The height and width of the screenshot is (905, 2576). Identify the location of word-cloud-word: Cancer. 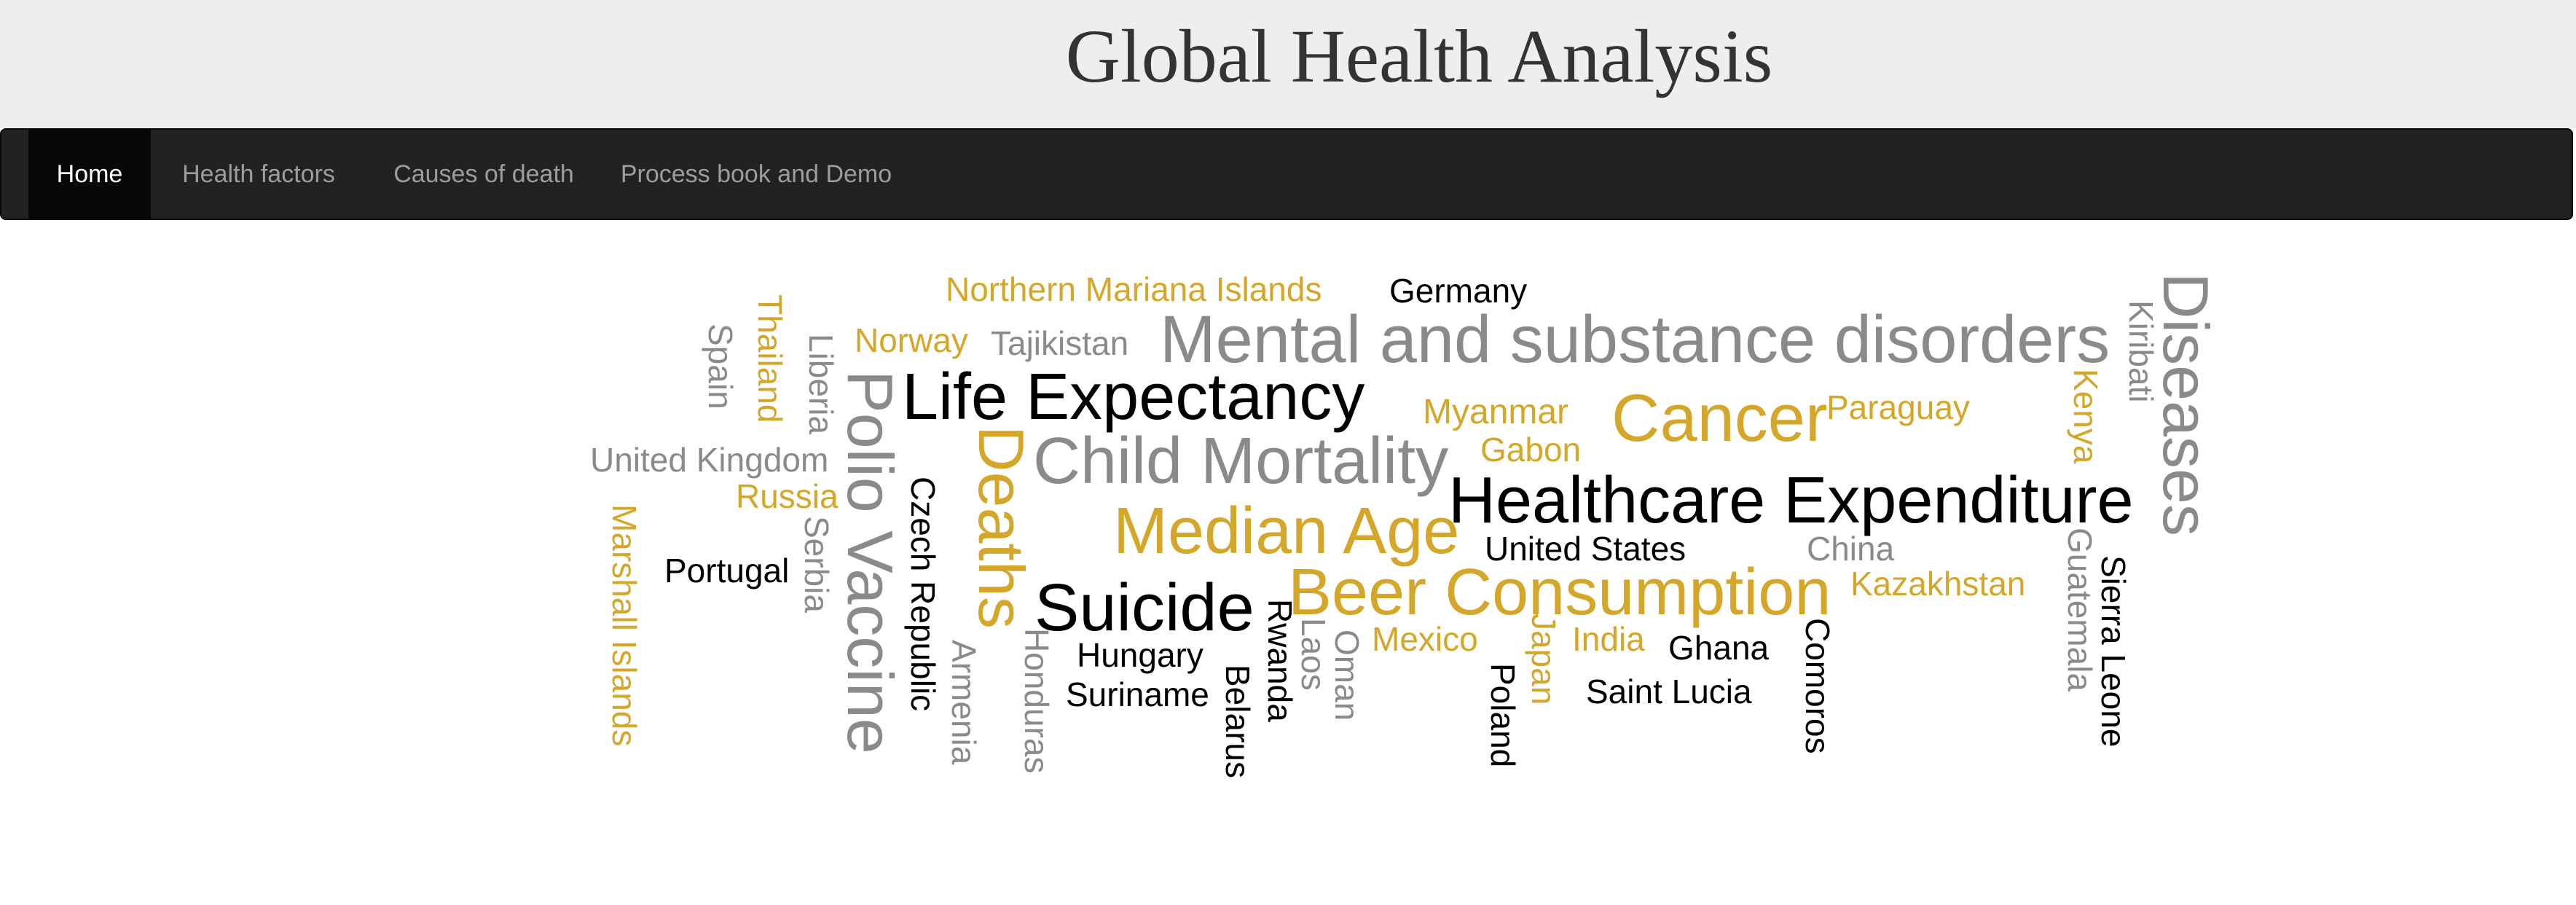
(1719, 418).